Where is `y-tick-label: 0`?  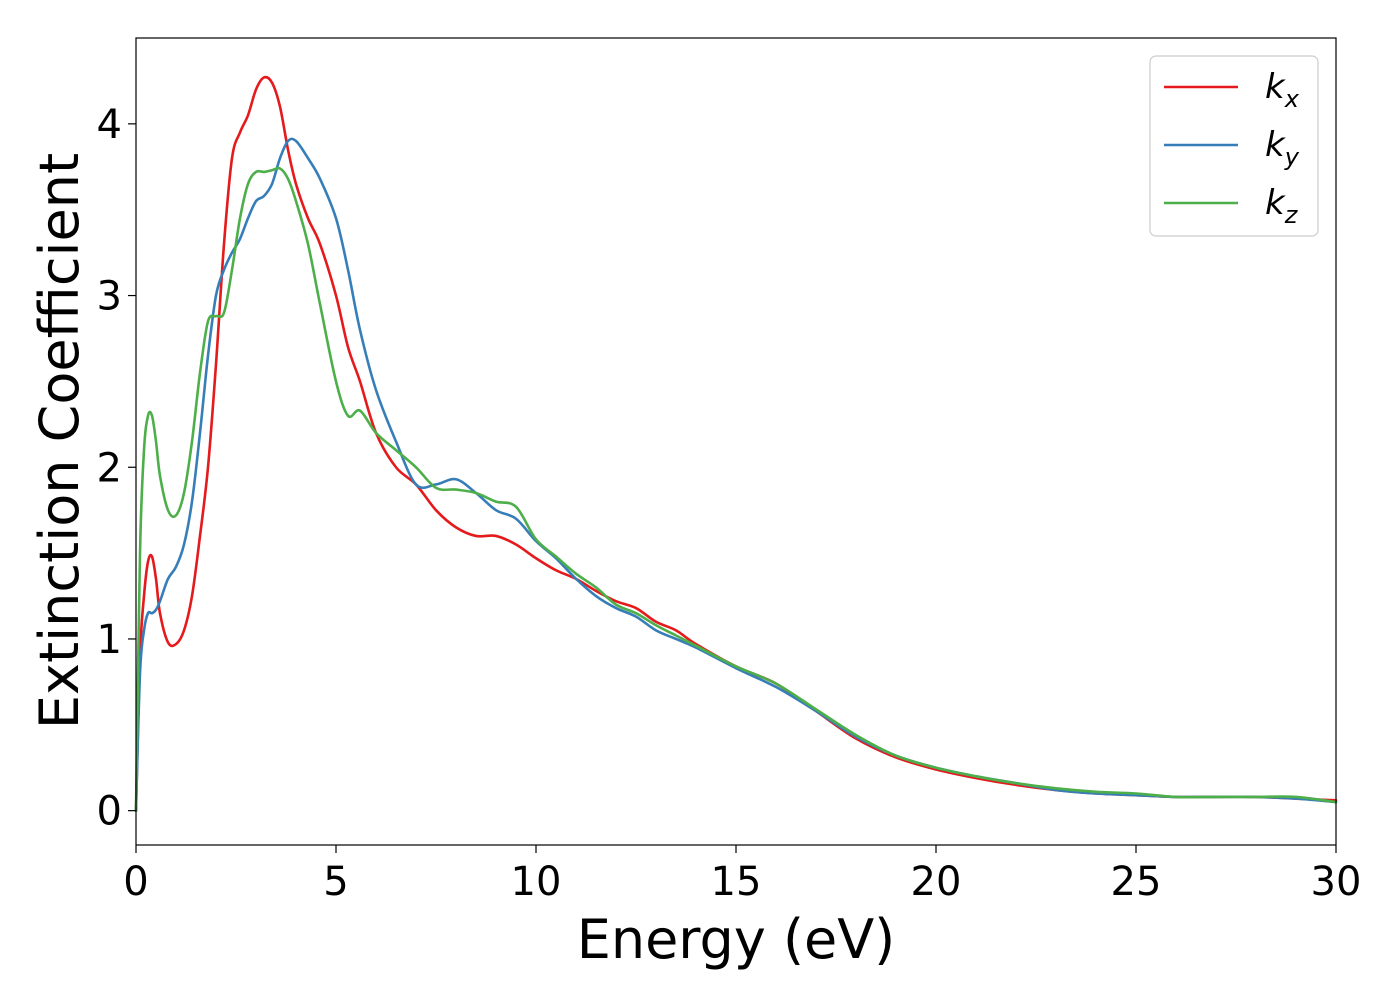
y-tick-label: 0 is located at coordinates (109, 812).